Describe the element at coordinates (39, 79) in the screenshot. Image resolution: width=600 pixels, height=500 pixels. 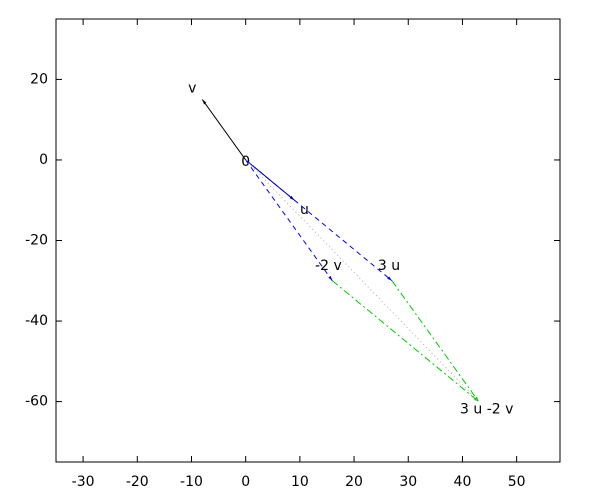
I see `y-tick-label: 20` at that location.